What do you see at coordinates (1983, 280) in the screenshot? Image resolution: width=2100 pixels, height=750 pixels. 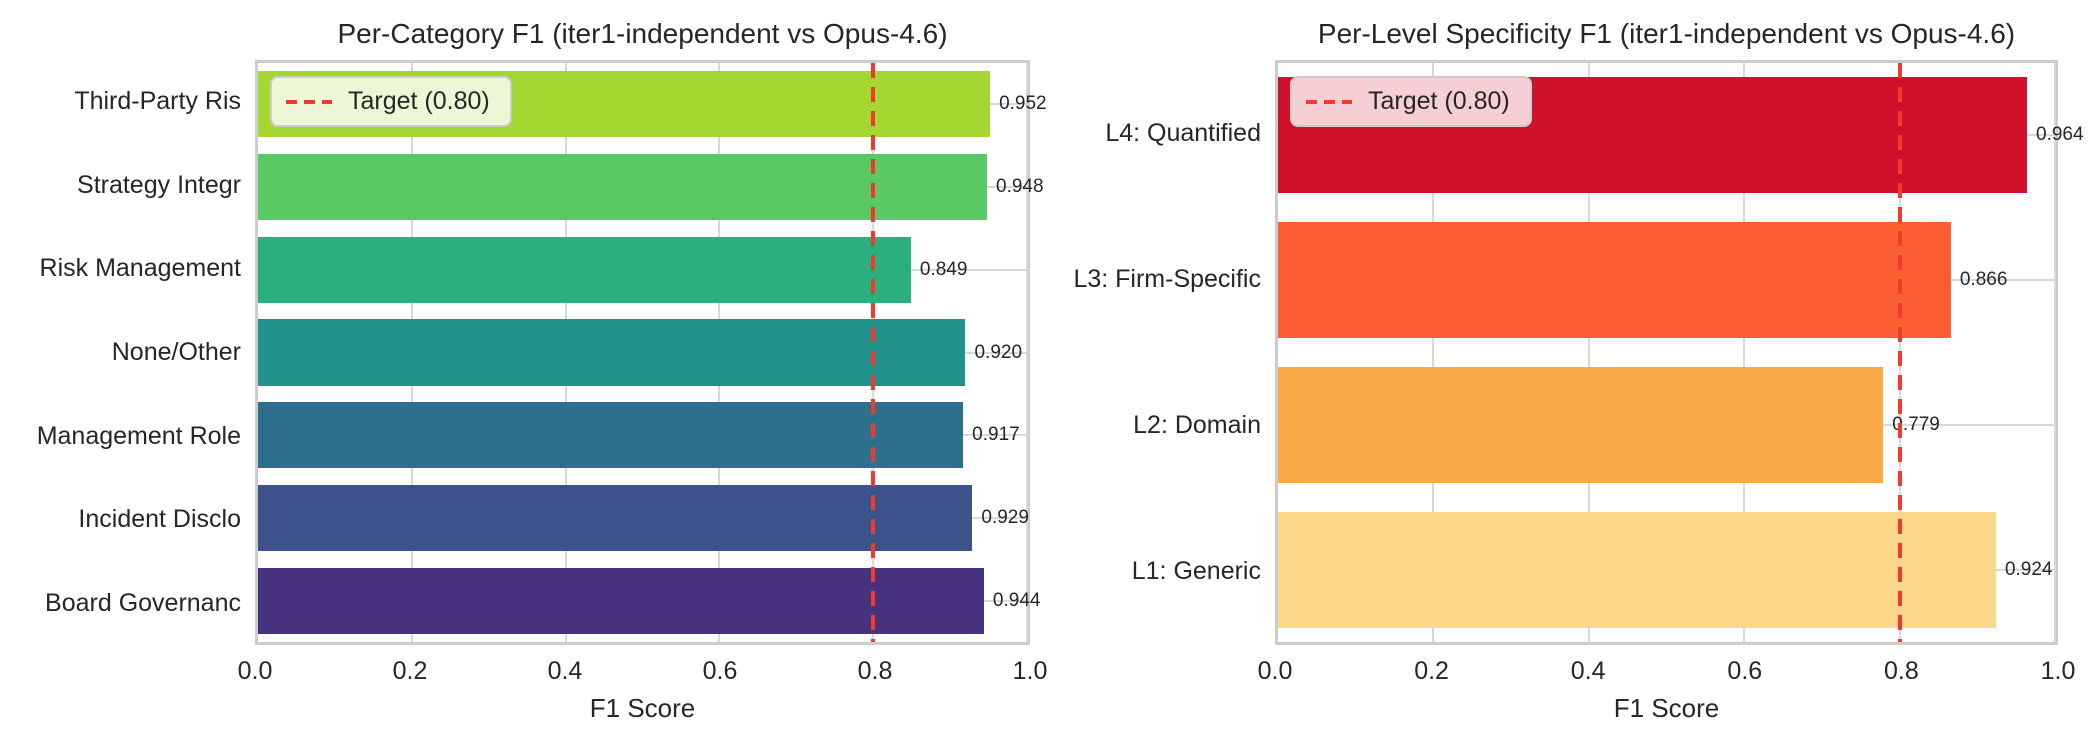 I see `bar-value-label: 0.866` at bounding box center [1983, 280].